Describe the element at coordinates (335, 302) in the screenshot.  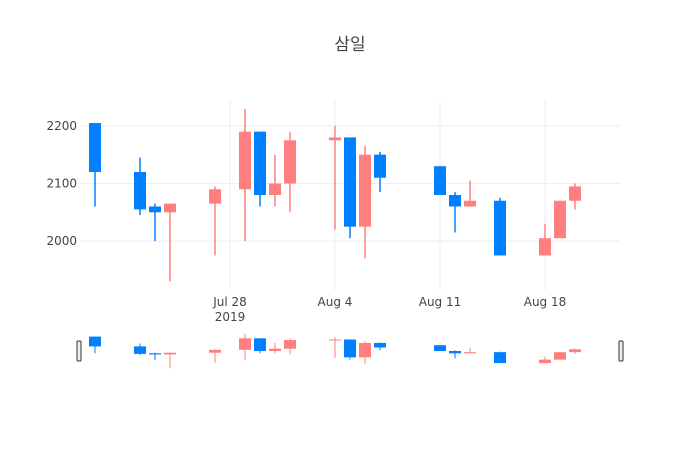
I see `x-tick-label: Aug 4` at that location.